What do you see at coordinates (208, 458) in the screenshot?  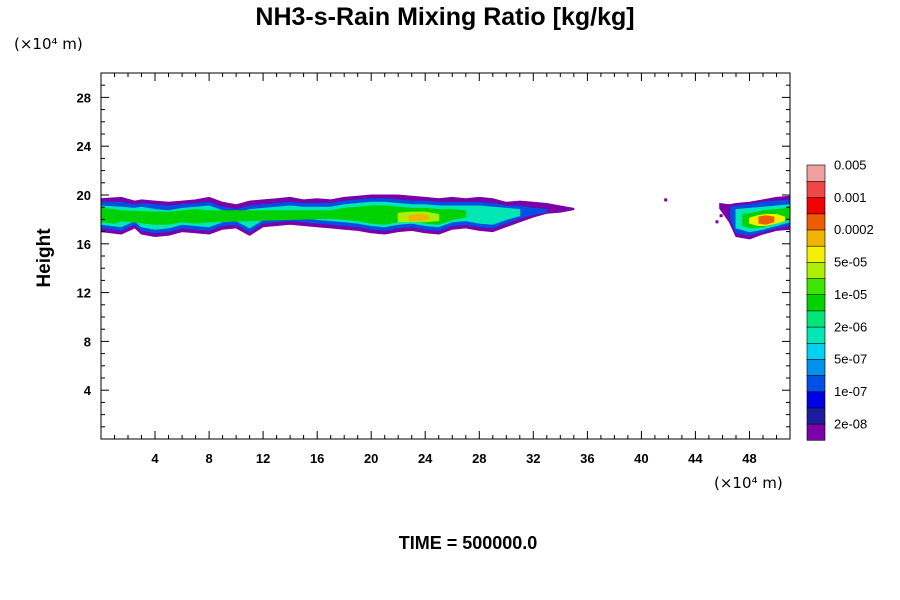 I see `x-tick-label: 8` at bounding box center [208, 458].